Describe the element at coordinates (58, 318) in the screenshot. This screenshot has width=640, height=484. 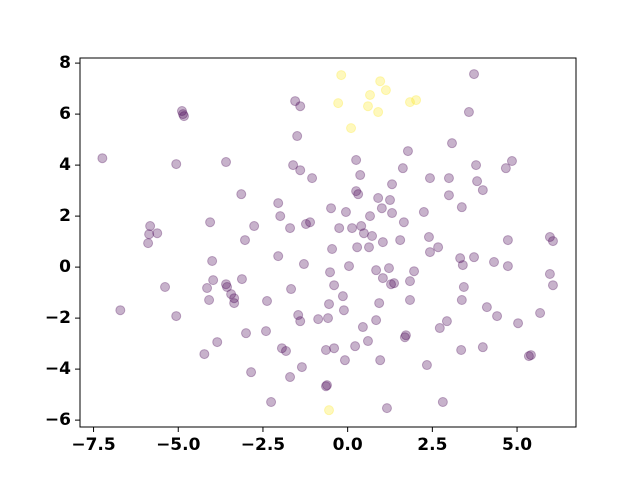
I see `y-tick-label: −2` at that location.